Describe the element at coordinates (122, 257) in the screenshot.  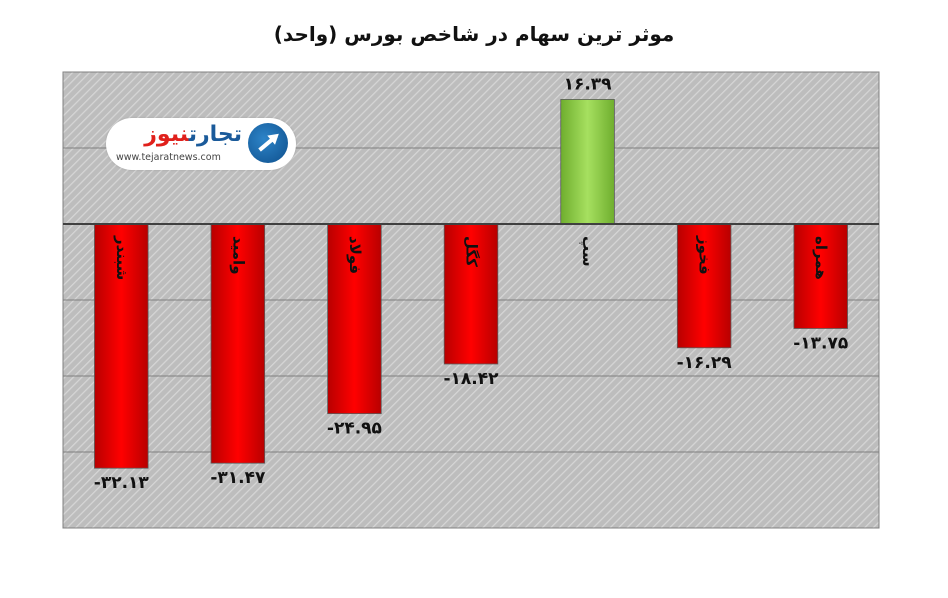
I see `category-label: شبندر` at that location.